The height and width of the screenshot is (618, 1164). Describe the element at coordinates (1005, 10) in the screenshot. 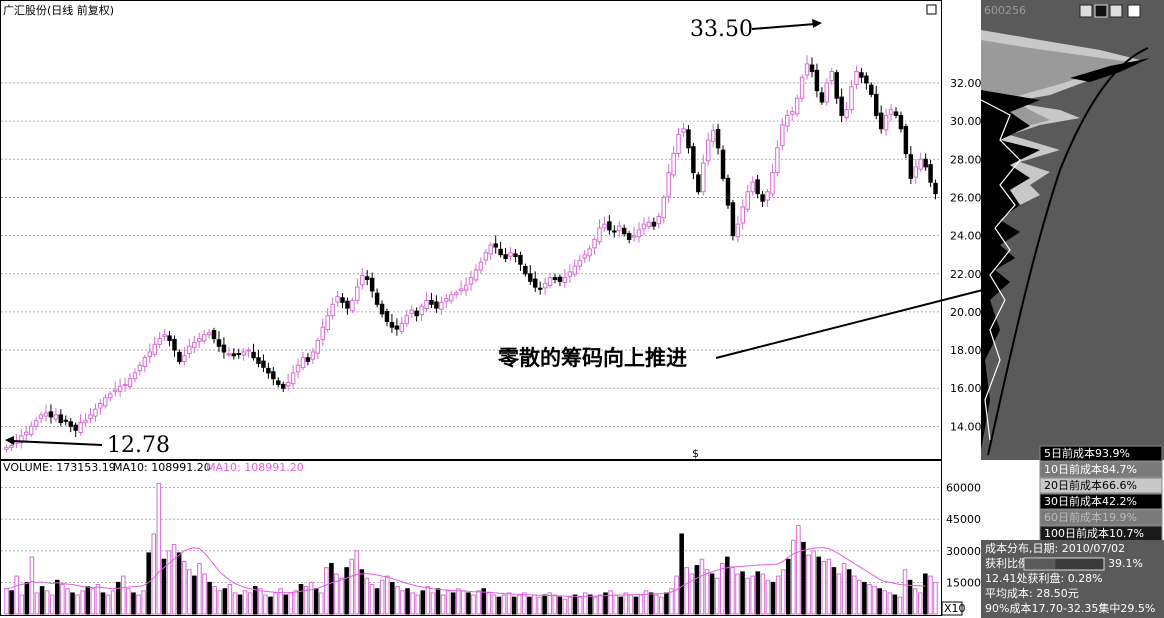

I see `stock-code: 600256` at that location.